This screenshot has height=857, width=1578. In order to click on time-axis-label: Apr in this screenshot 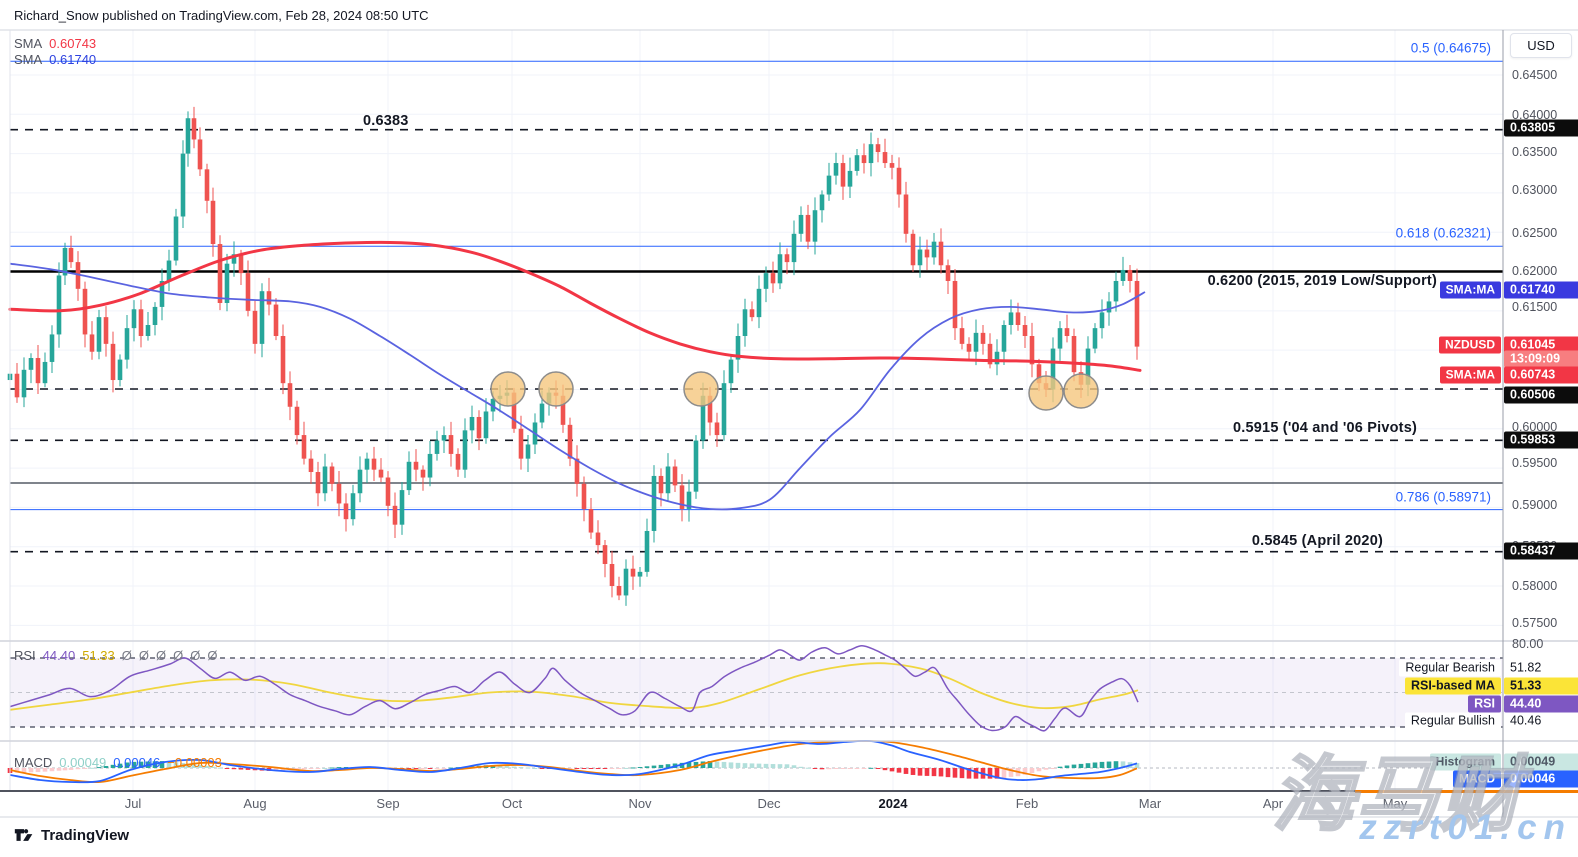, I will do `click(1273, 803)`.